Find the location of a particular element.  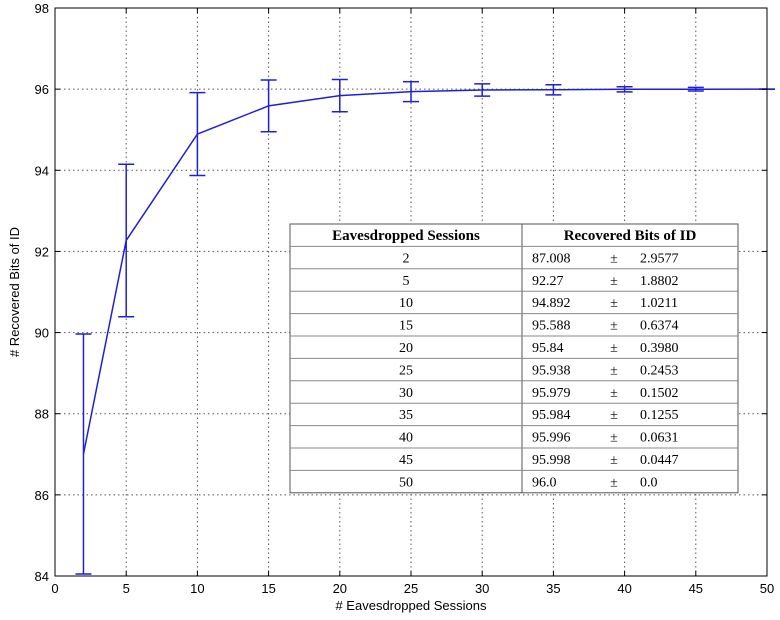

table-cell-error: 0.2453 is located at coordinates (659, 370).